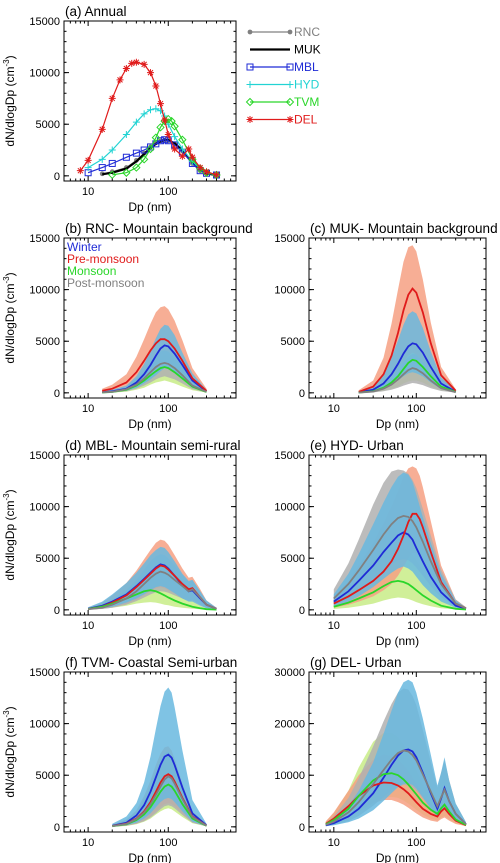  Describe the element at coordinates (307, 32) in the screenshot. I see `legend-label: RNC` at that location.